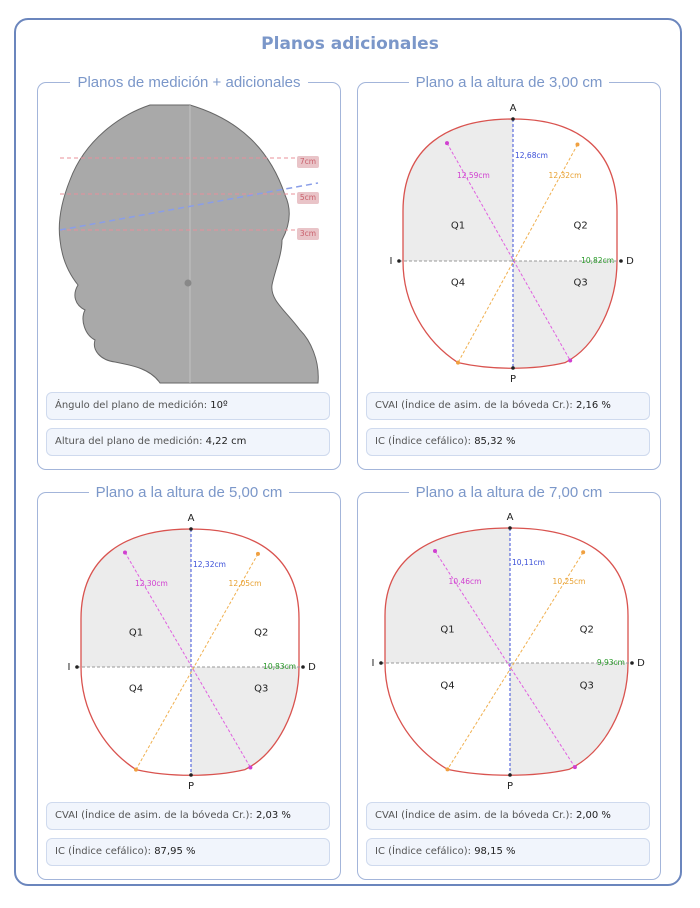 Image resolution: width=700 pixels, height=908 pixels. What do you see at coordinates (175, 851) in the screenshot?
I see `field-value: 87,95 %` at bounding box center [175, 851].